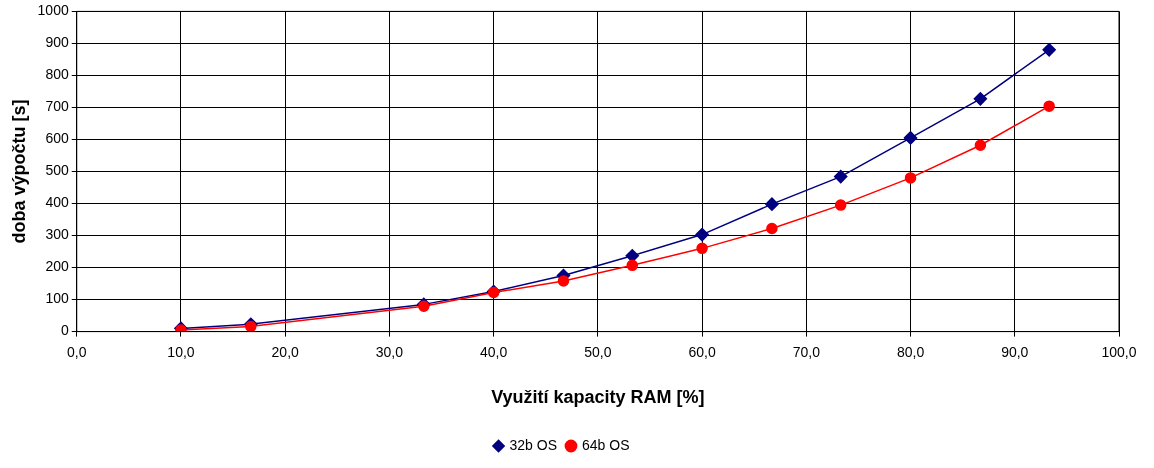 Image resolution: width=1154 pixels, height=468 pixels. Describe the element at coordinates (533, 444) in the screenshot. I see `legend-label: 32b OS` at that location.